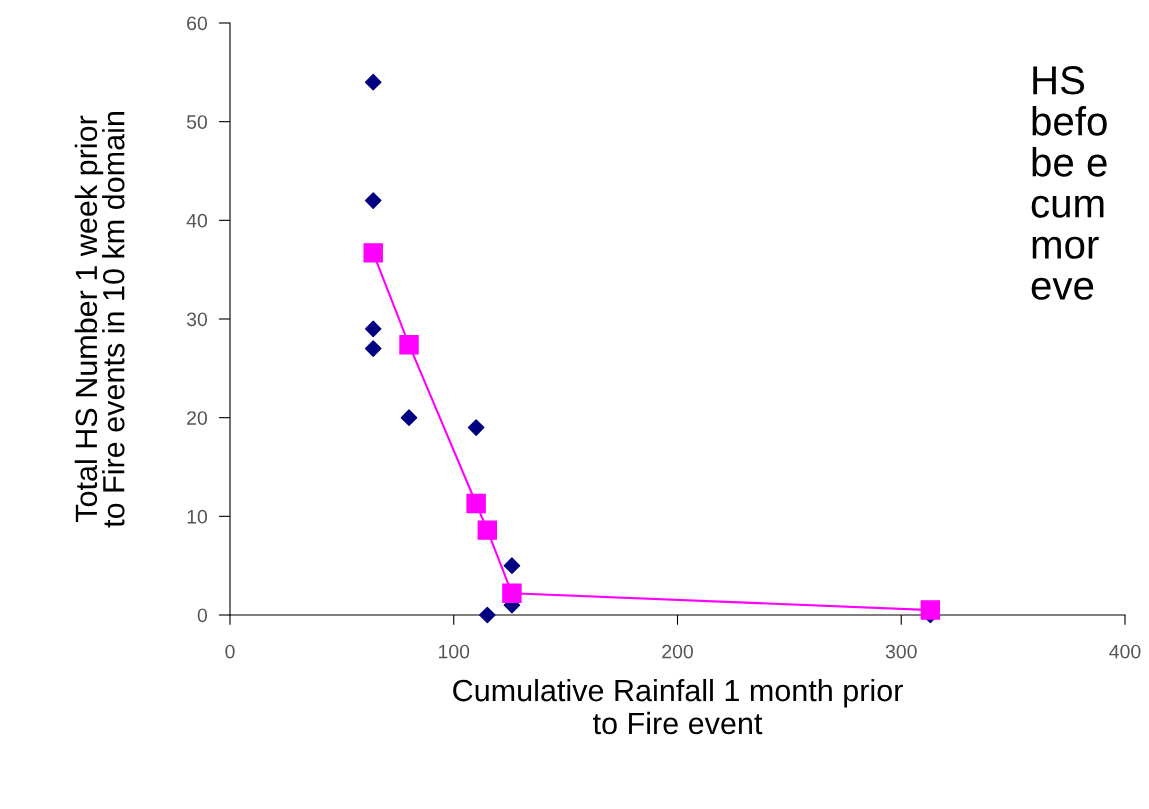 The height and width of the screenshot is (809, 1149). What do you see at coordinates (901, 651) in the screenshot?
I see `x-tick-label: 300` at bounding box center [901, 651].